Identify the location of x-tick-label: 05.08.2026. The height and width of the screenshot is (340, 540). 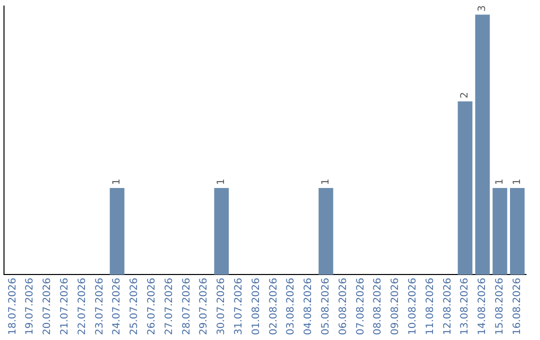
(326, 307).